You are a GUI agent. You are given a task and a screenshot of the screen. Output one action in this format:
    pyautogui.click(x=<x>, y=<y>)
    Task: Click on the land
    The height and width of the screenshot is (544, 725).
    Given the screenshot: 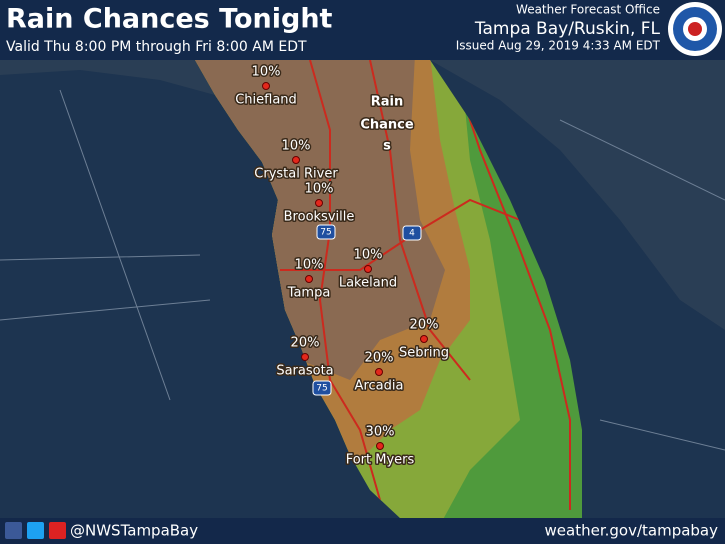 What is the action you would take?
    pyautogui.click(x=107, y=77)
    